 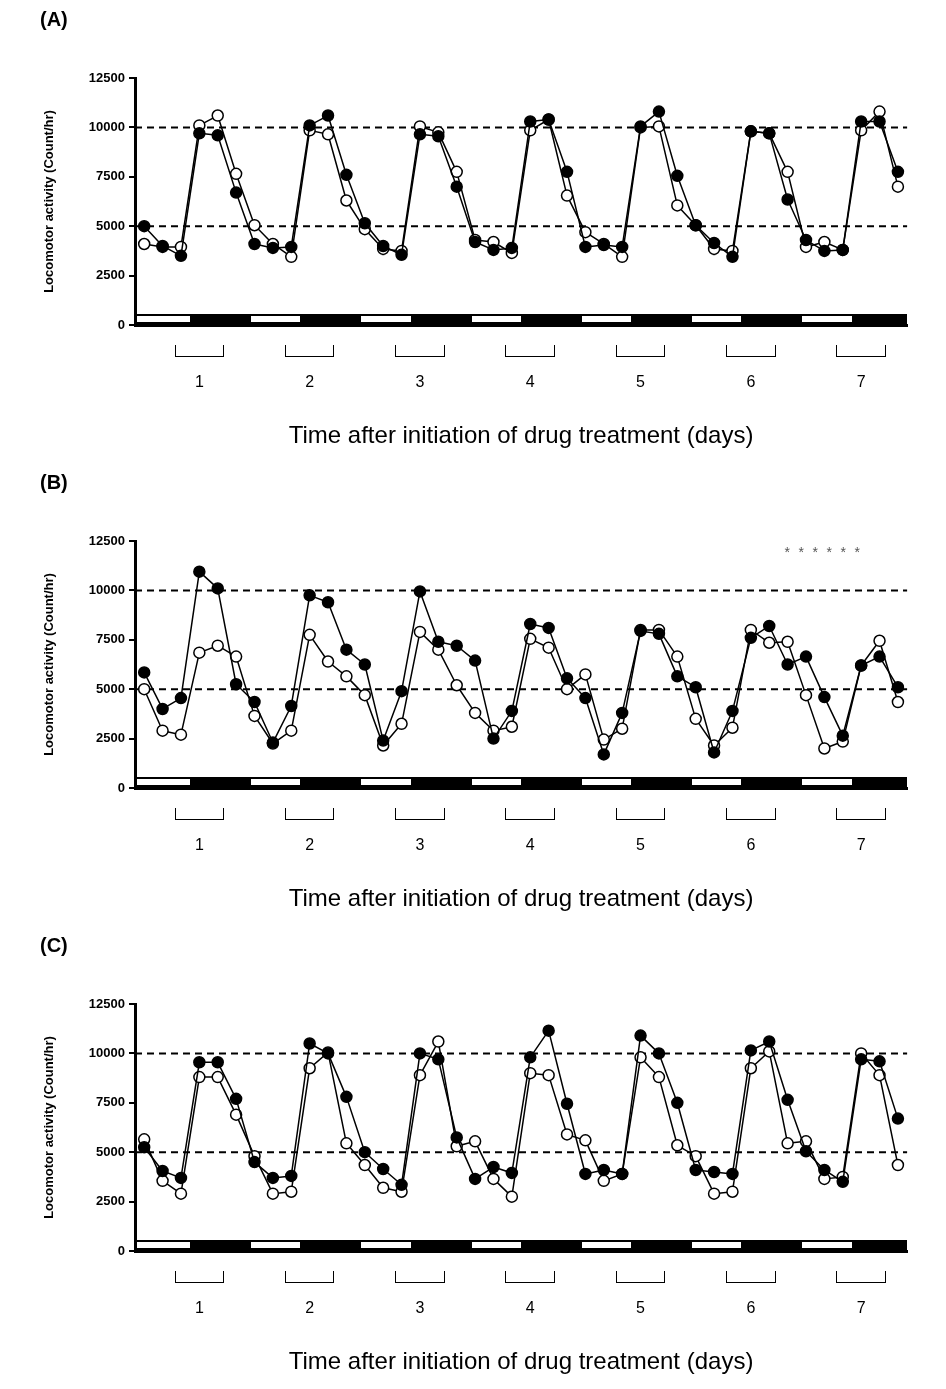 I want to click on chart-title: (C), so click(x=54, y=944).